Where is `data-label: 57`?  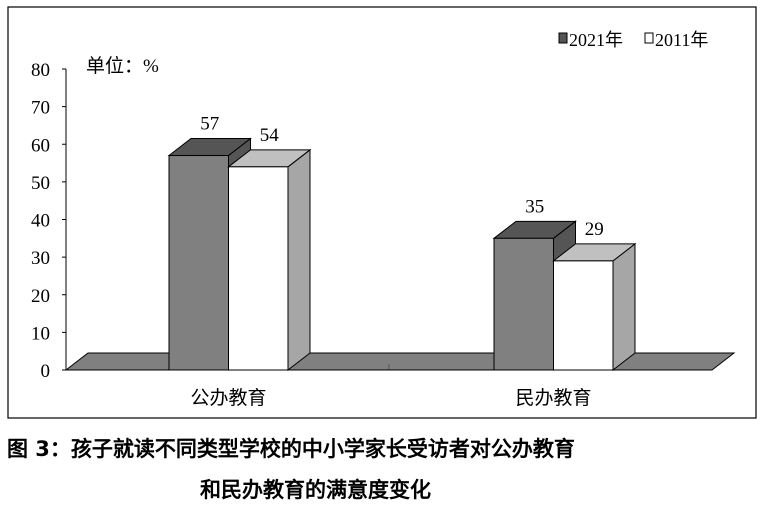 data-label: 57 is located at coordinates (209, 124).